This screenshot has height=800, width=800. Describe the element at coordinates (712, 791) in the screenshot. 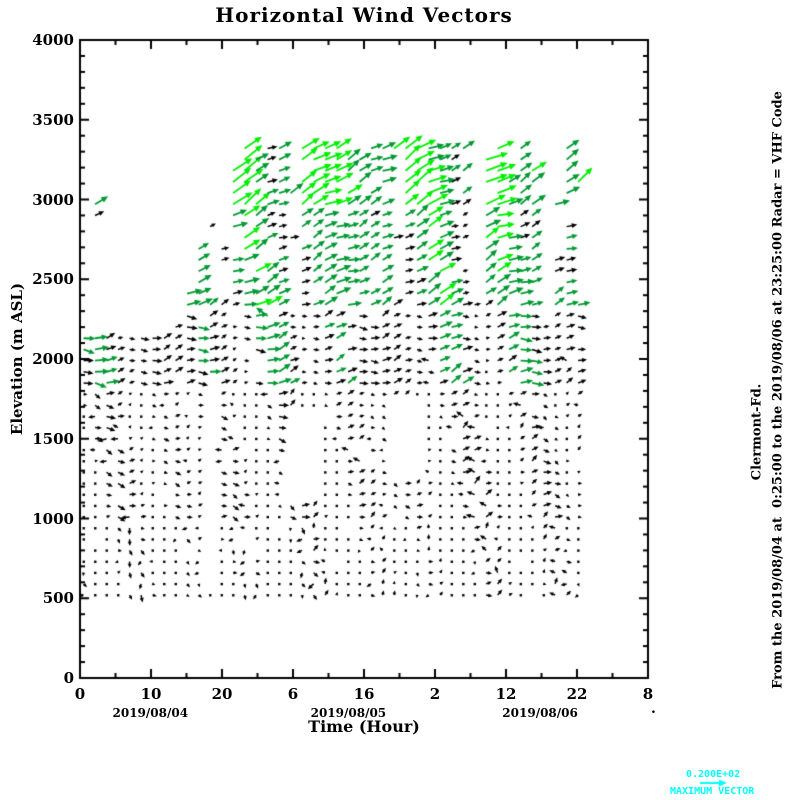

I see `max-vector-caption: MAXIMUM VECTOR` at that location.